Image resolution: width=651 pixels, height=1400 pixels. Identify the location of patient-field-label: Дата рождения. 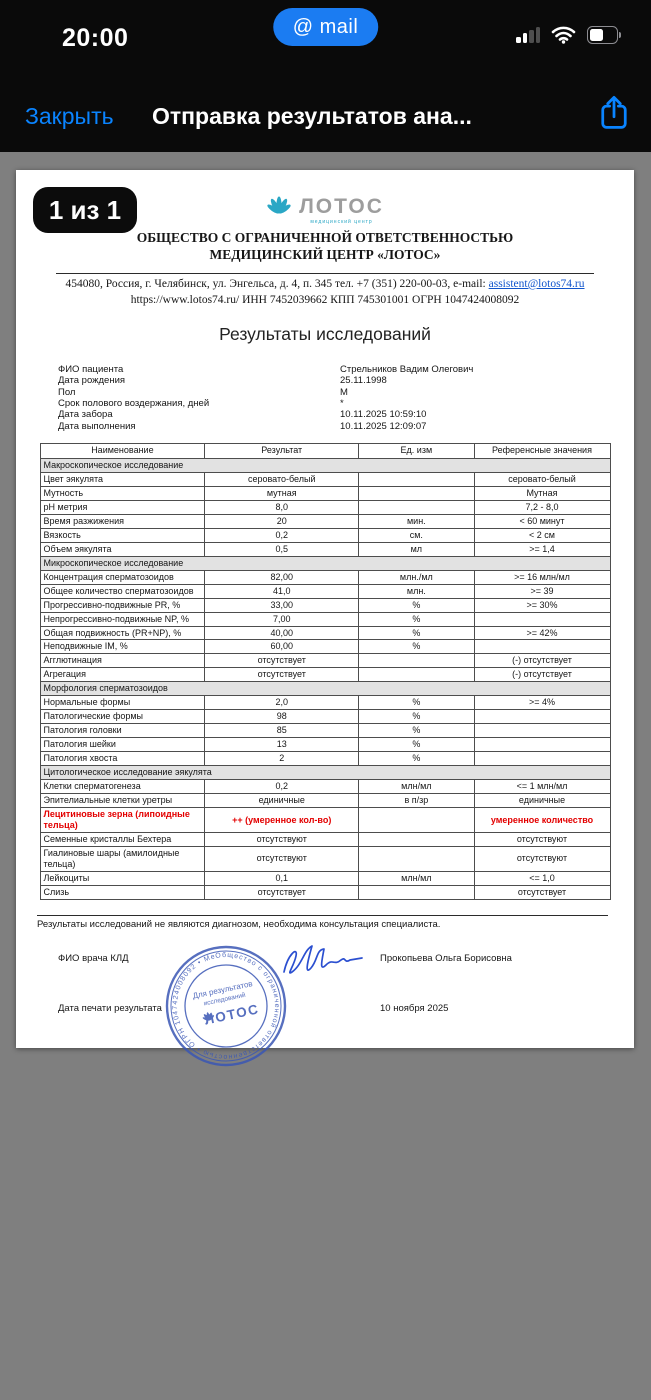
(92, 381).